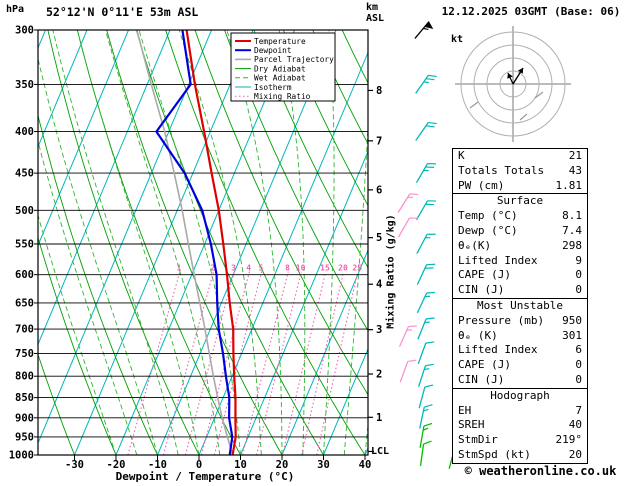 This screenshot has width=629, height=486. What do you see at coordinates (273, 87) in the screenshot?
I see `legend-item-label: Isotherm` at bounding box center [273, 87].